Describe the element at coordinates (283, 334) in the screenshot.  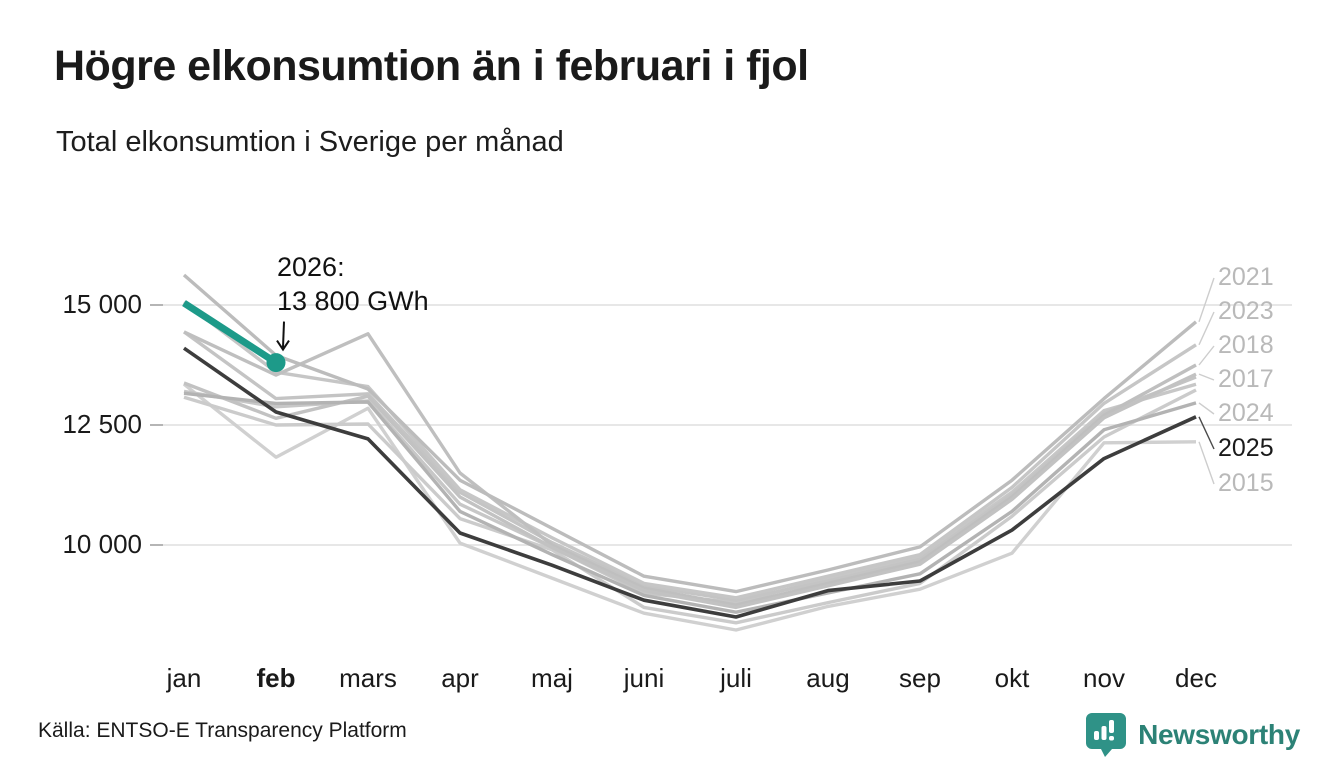
I see `annotation-arrow` at that location.